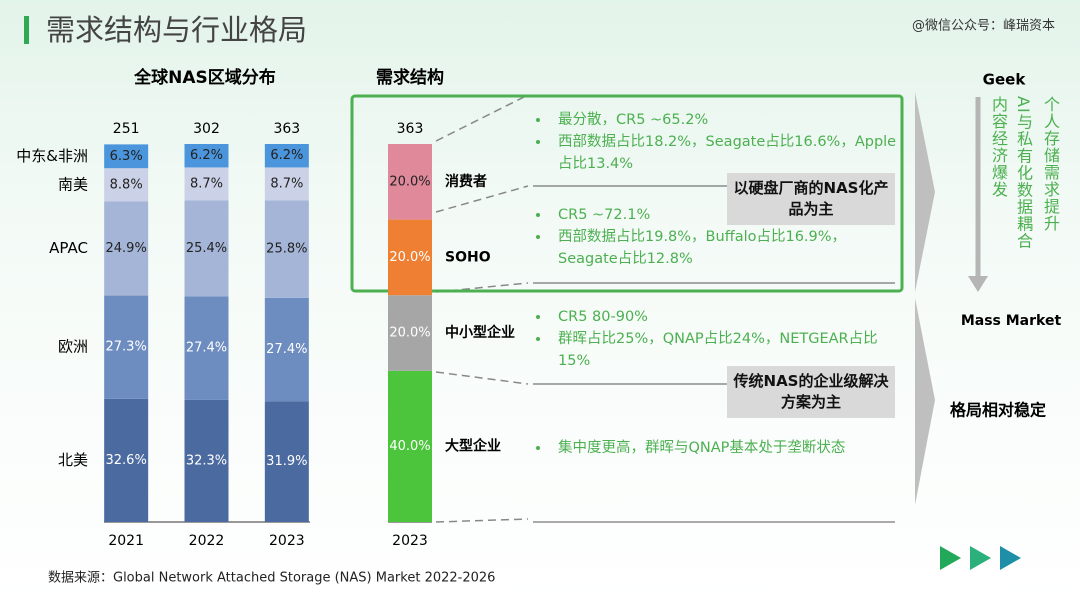 The image size is (1080, 601). I want to click on x-tick-label: 2021, so click(126, 541).